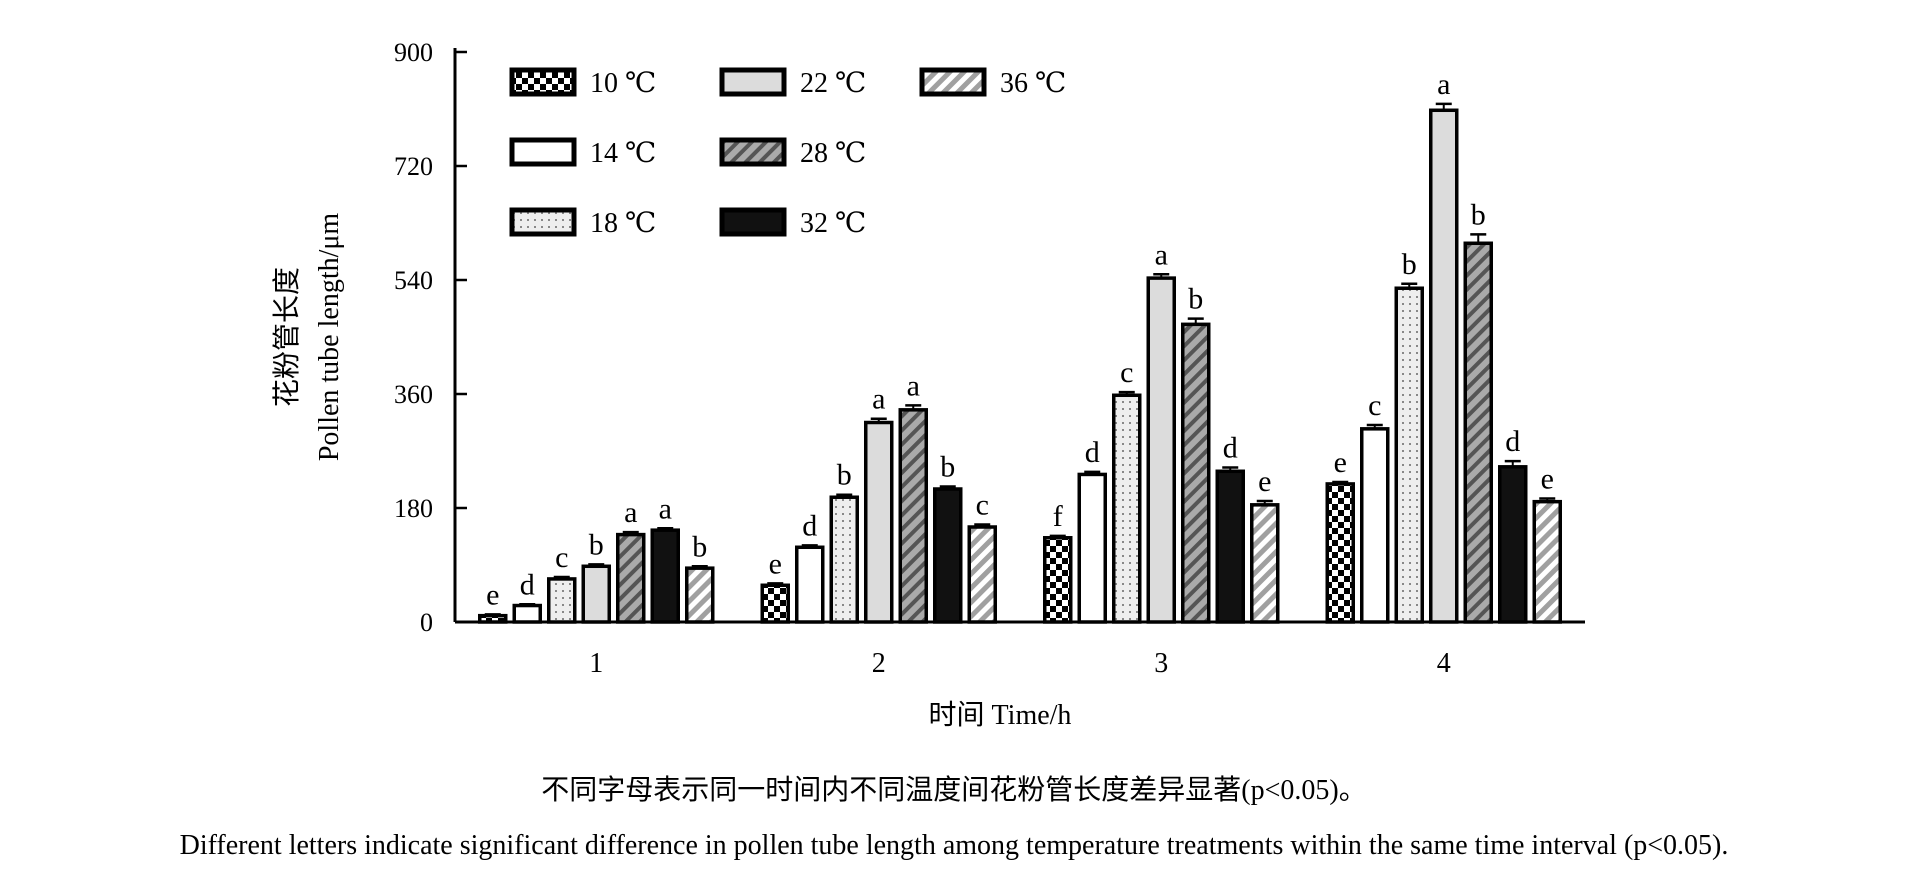 The width and height of the screenshot is (1908, 884). I want to click on y-tick-label: 540, so click(413, 280).